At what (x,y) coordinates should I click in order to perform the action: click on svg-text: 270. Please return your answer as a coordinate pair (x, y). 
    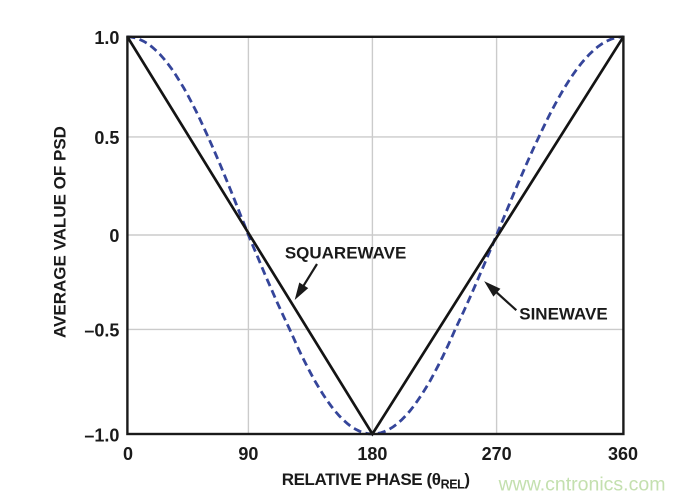
    Looking at the image, I should click on (497, 454).